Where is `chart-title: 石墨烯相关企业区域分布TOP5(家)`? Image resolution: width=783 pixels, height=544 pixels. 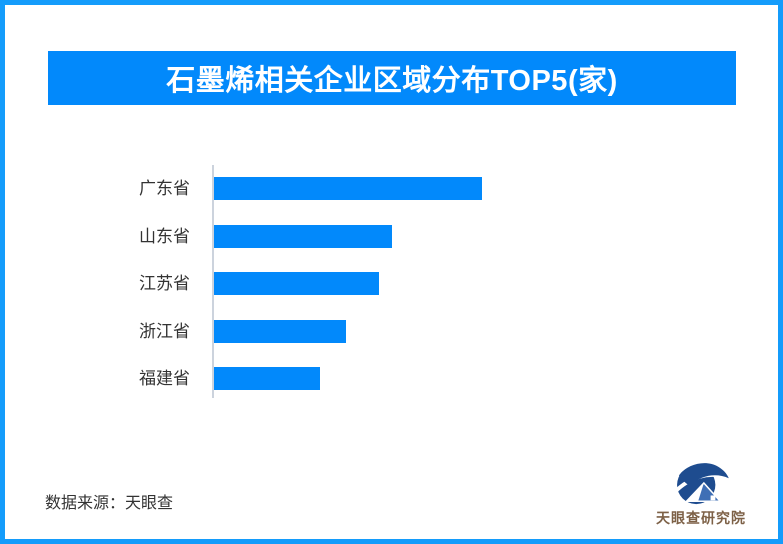
chart-title: 石墨烯相关企业区域分布TOP5(家) is located at coordinates (392, 81).